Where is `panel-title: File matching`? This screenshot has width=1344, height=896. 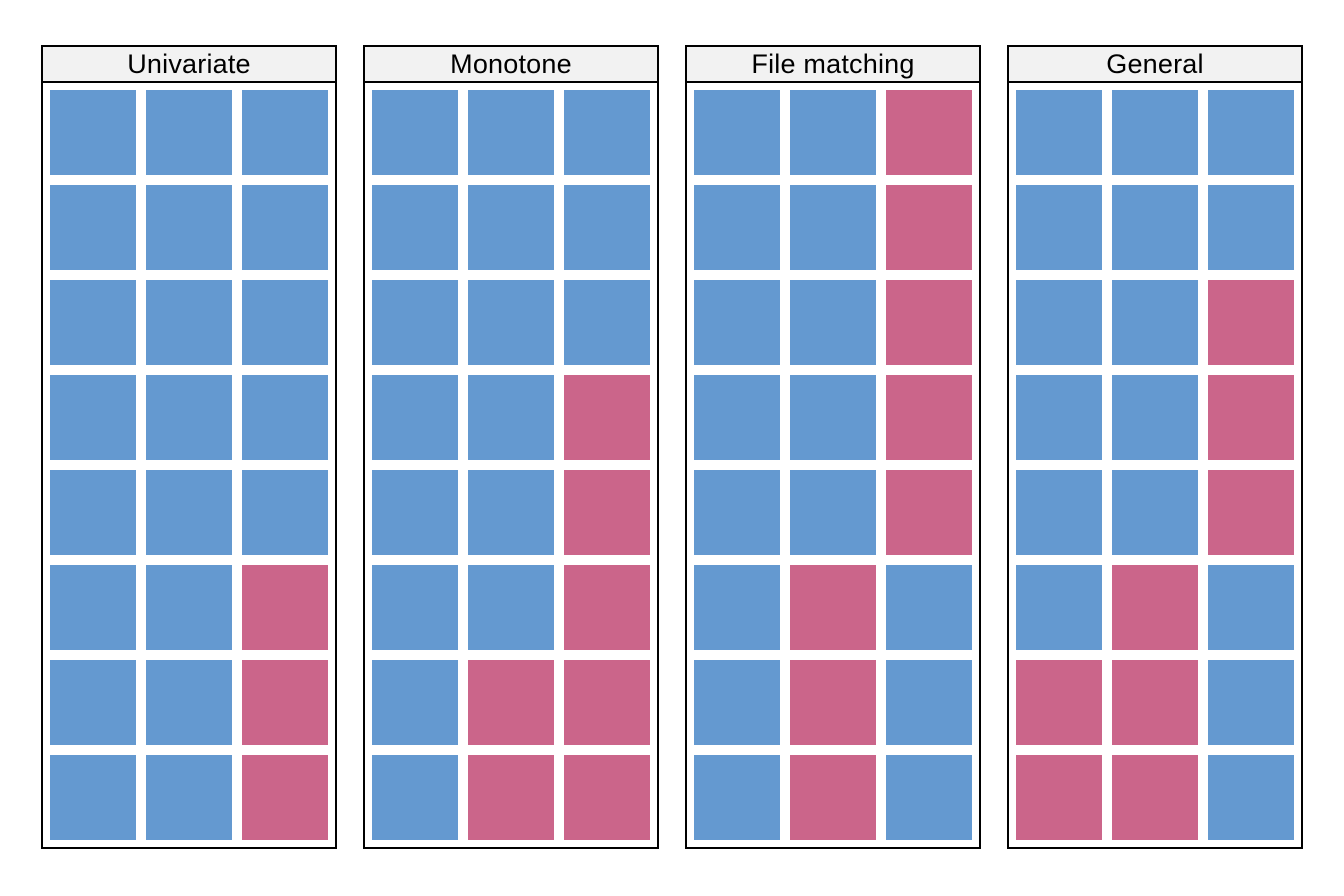
panel-title: File matching is located at coordinates (833, 65).